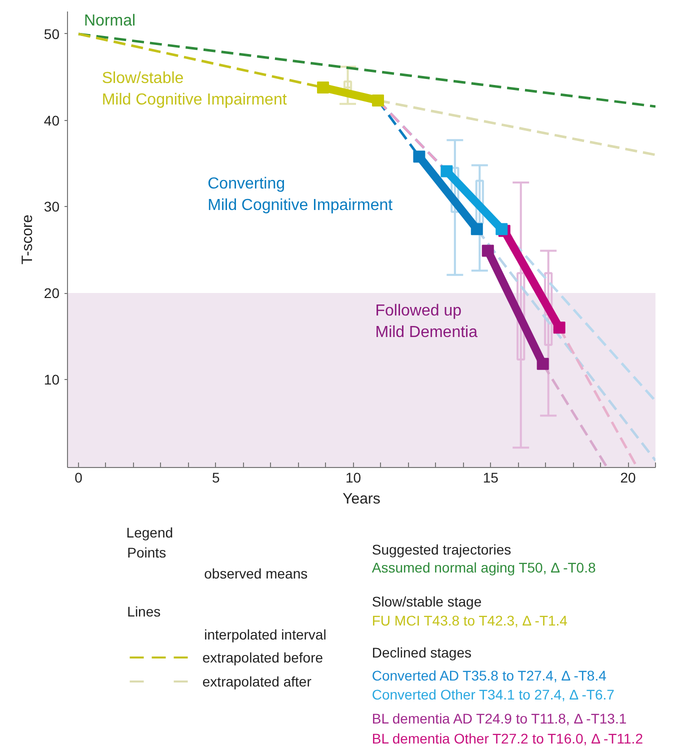 This screenshot has height=754, width=680. I want to click on text: Assumed normal aging T50, Δ -T0.8, so click(484, 568).